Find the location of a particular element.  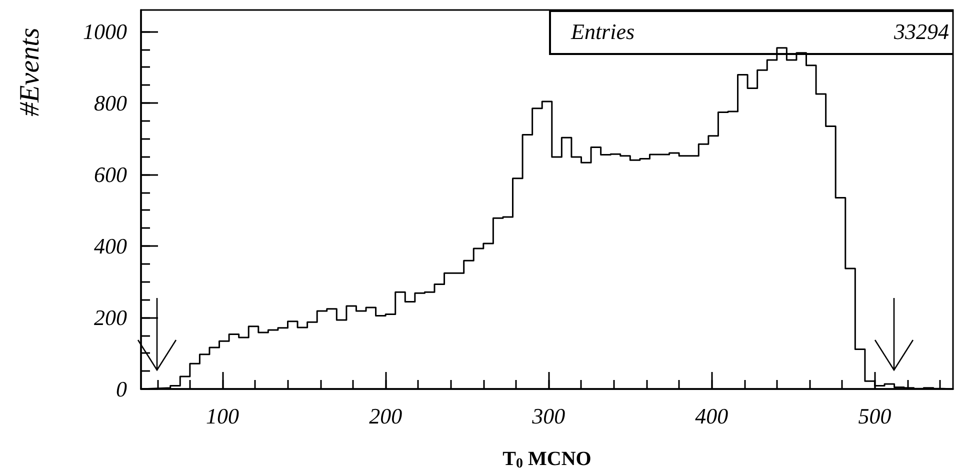

x-tick-label: 500 is located at coordinates (875, 416).